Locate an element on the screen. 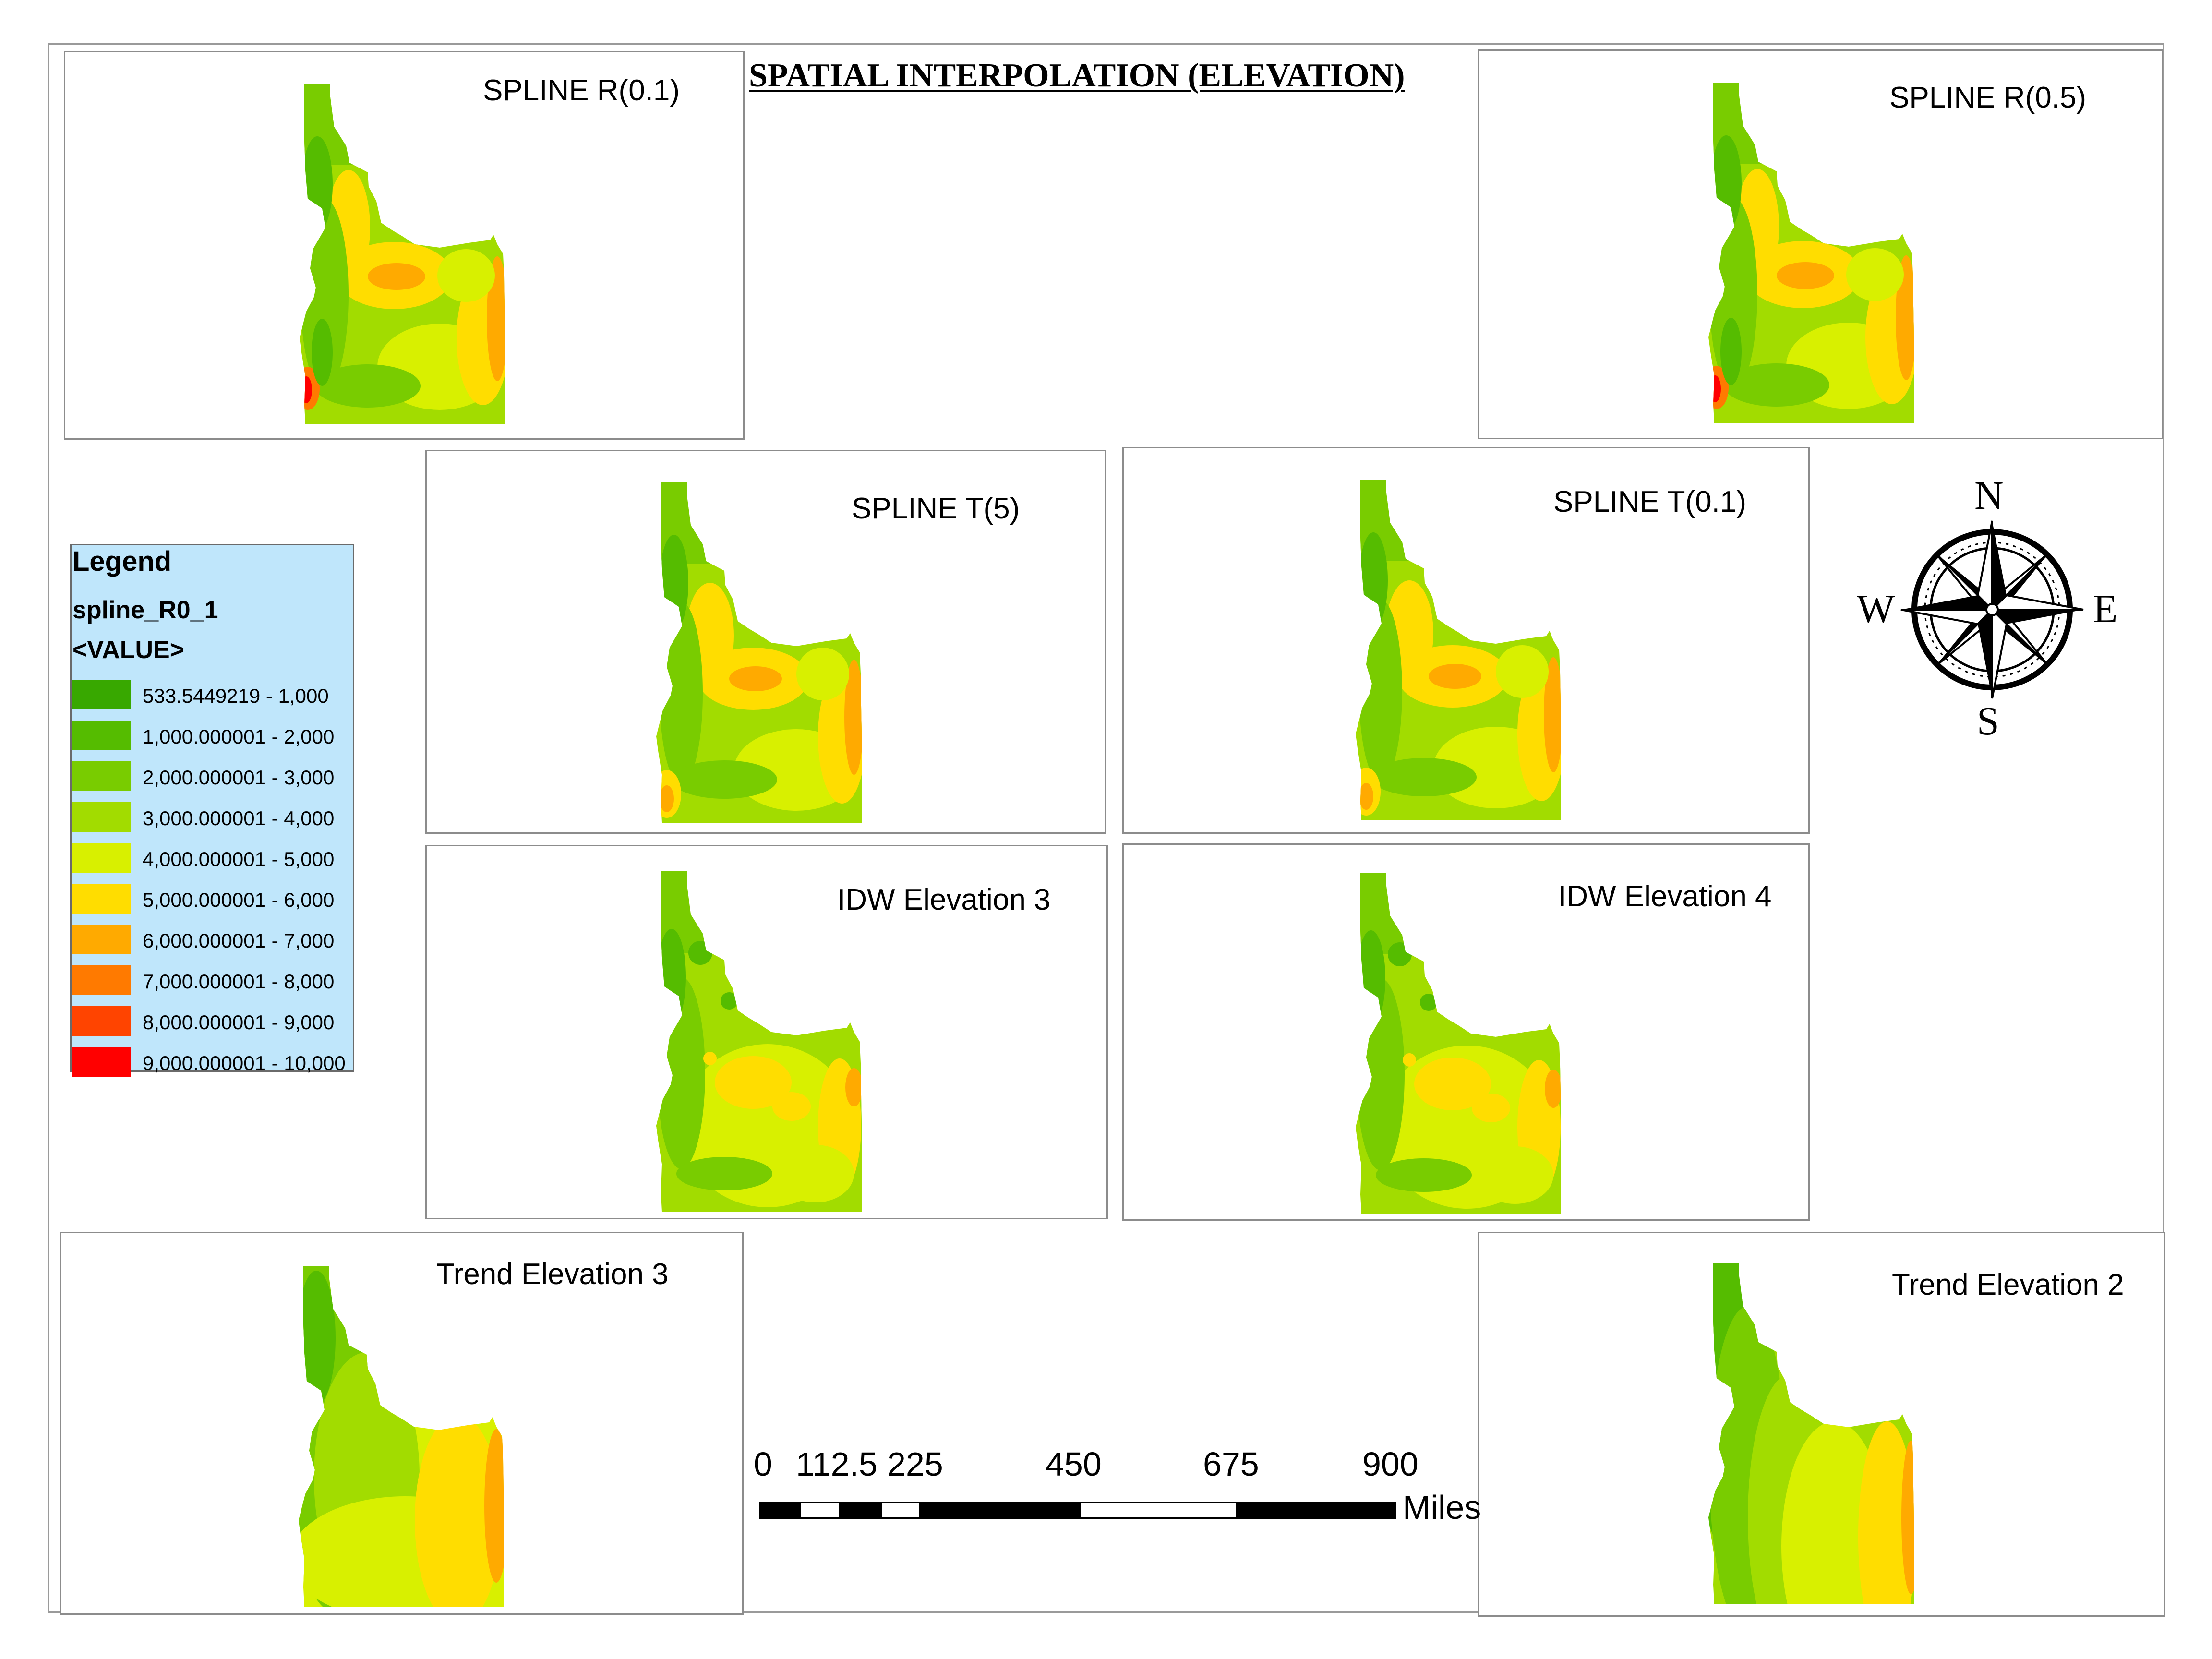 The image size is (2212, 1659). map-panel-idw-4: IDW Elevation 4 is located at coordinates (1466, 1032).